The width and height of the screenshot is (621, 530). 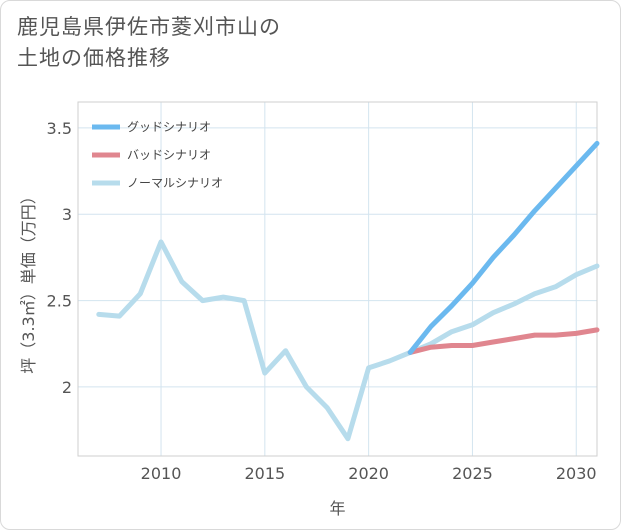 What do you see at coordinates (175, 183) in the screenshot?
I see `legend-label: ノーマルシナリオ` at bounding box center [175, 183].